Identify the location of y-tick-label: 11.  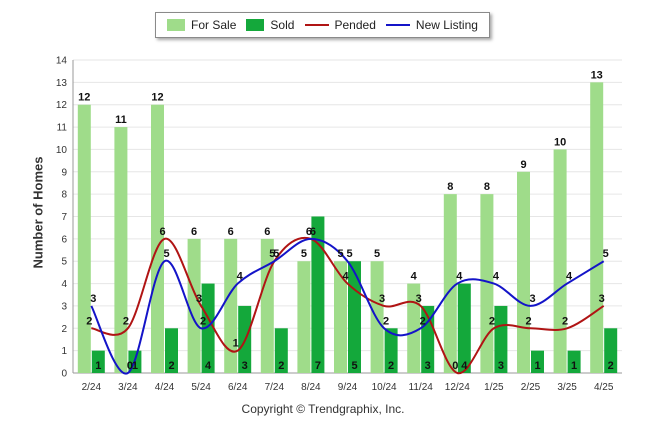
(62, 128).